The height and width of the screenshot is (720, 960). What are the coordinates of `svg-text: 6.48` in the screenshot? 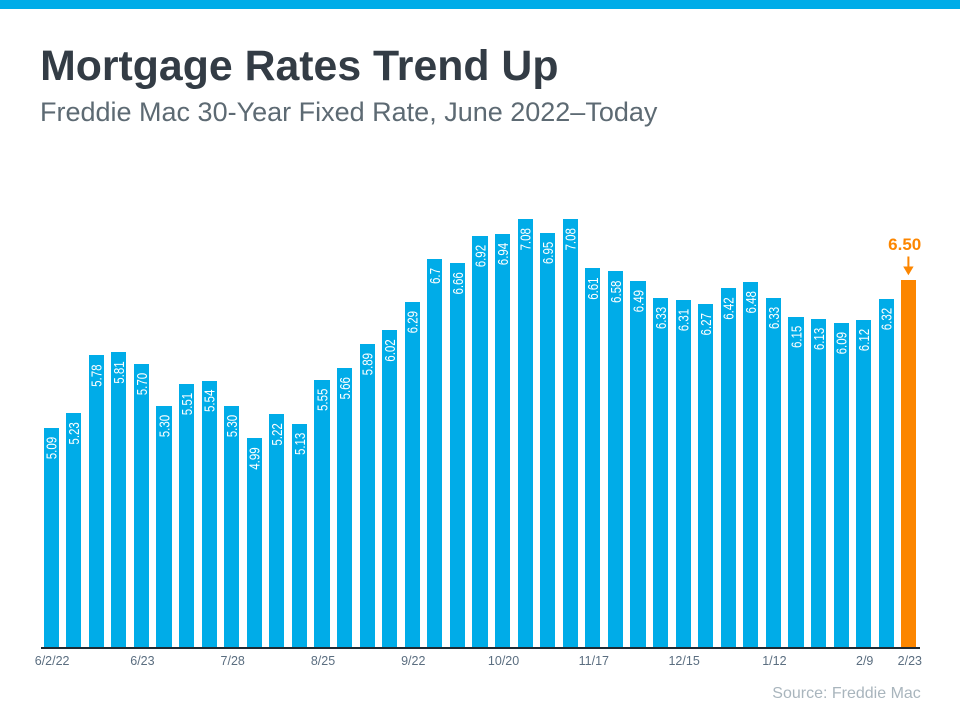 It's located at (752, 302).